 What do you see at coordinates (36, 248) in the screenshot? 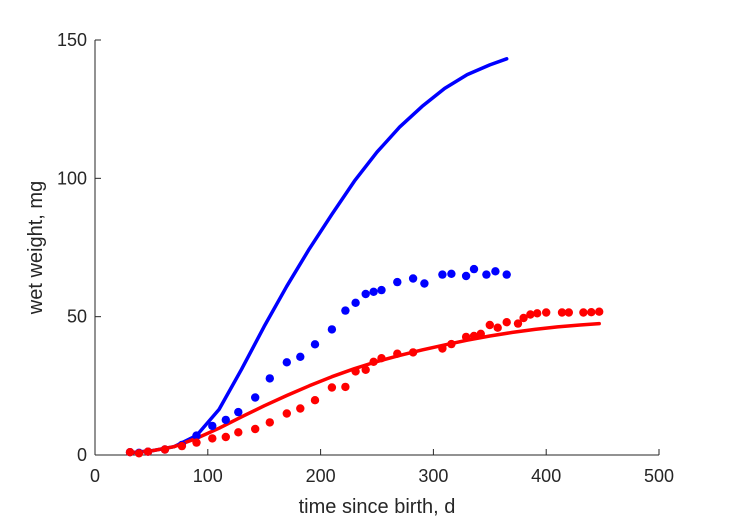
I see `y-axis-title: wet weight, mg` at bounding box center [36, 248].